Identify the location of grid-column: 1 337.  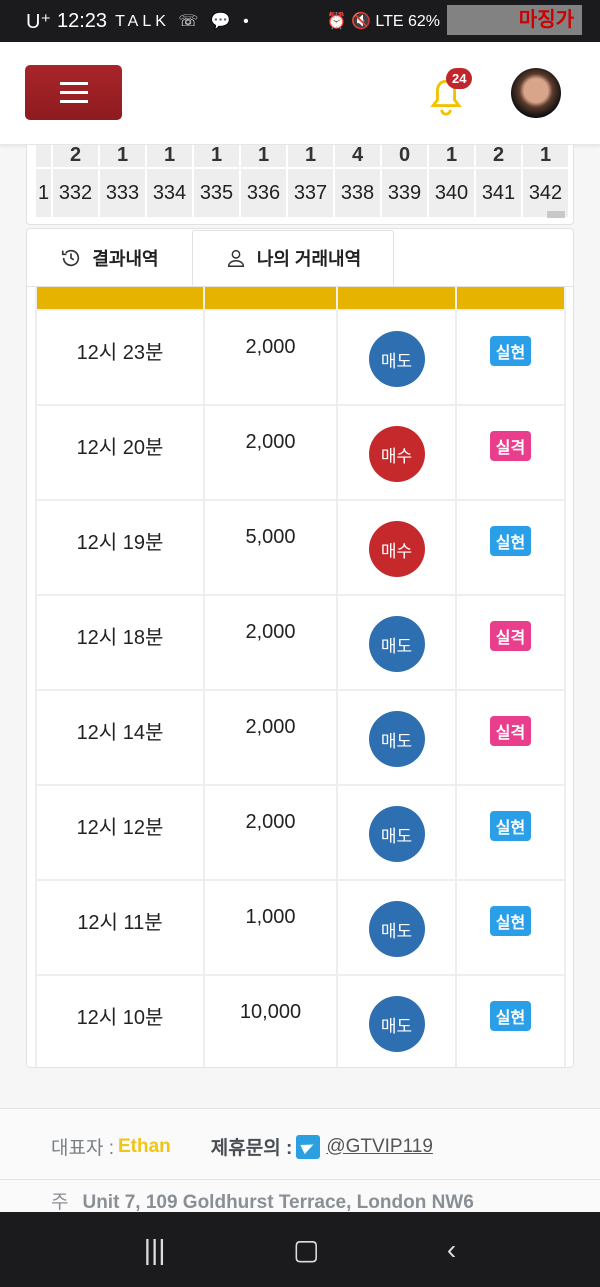
(311, 181).